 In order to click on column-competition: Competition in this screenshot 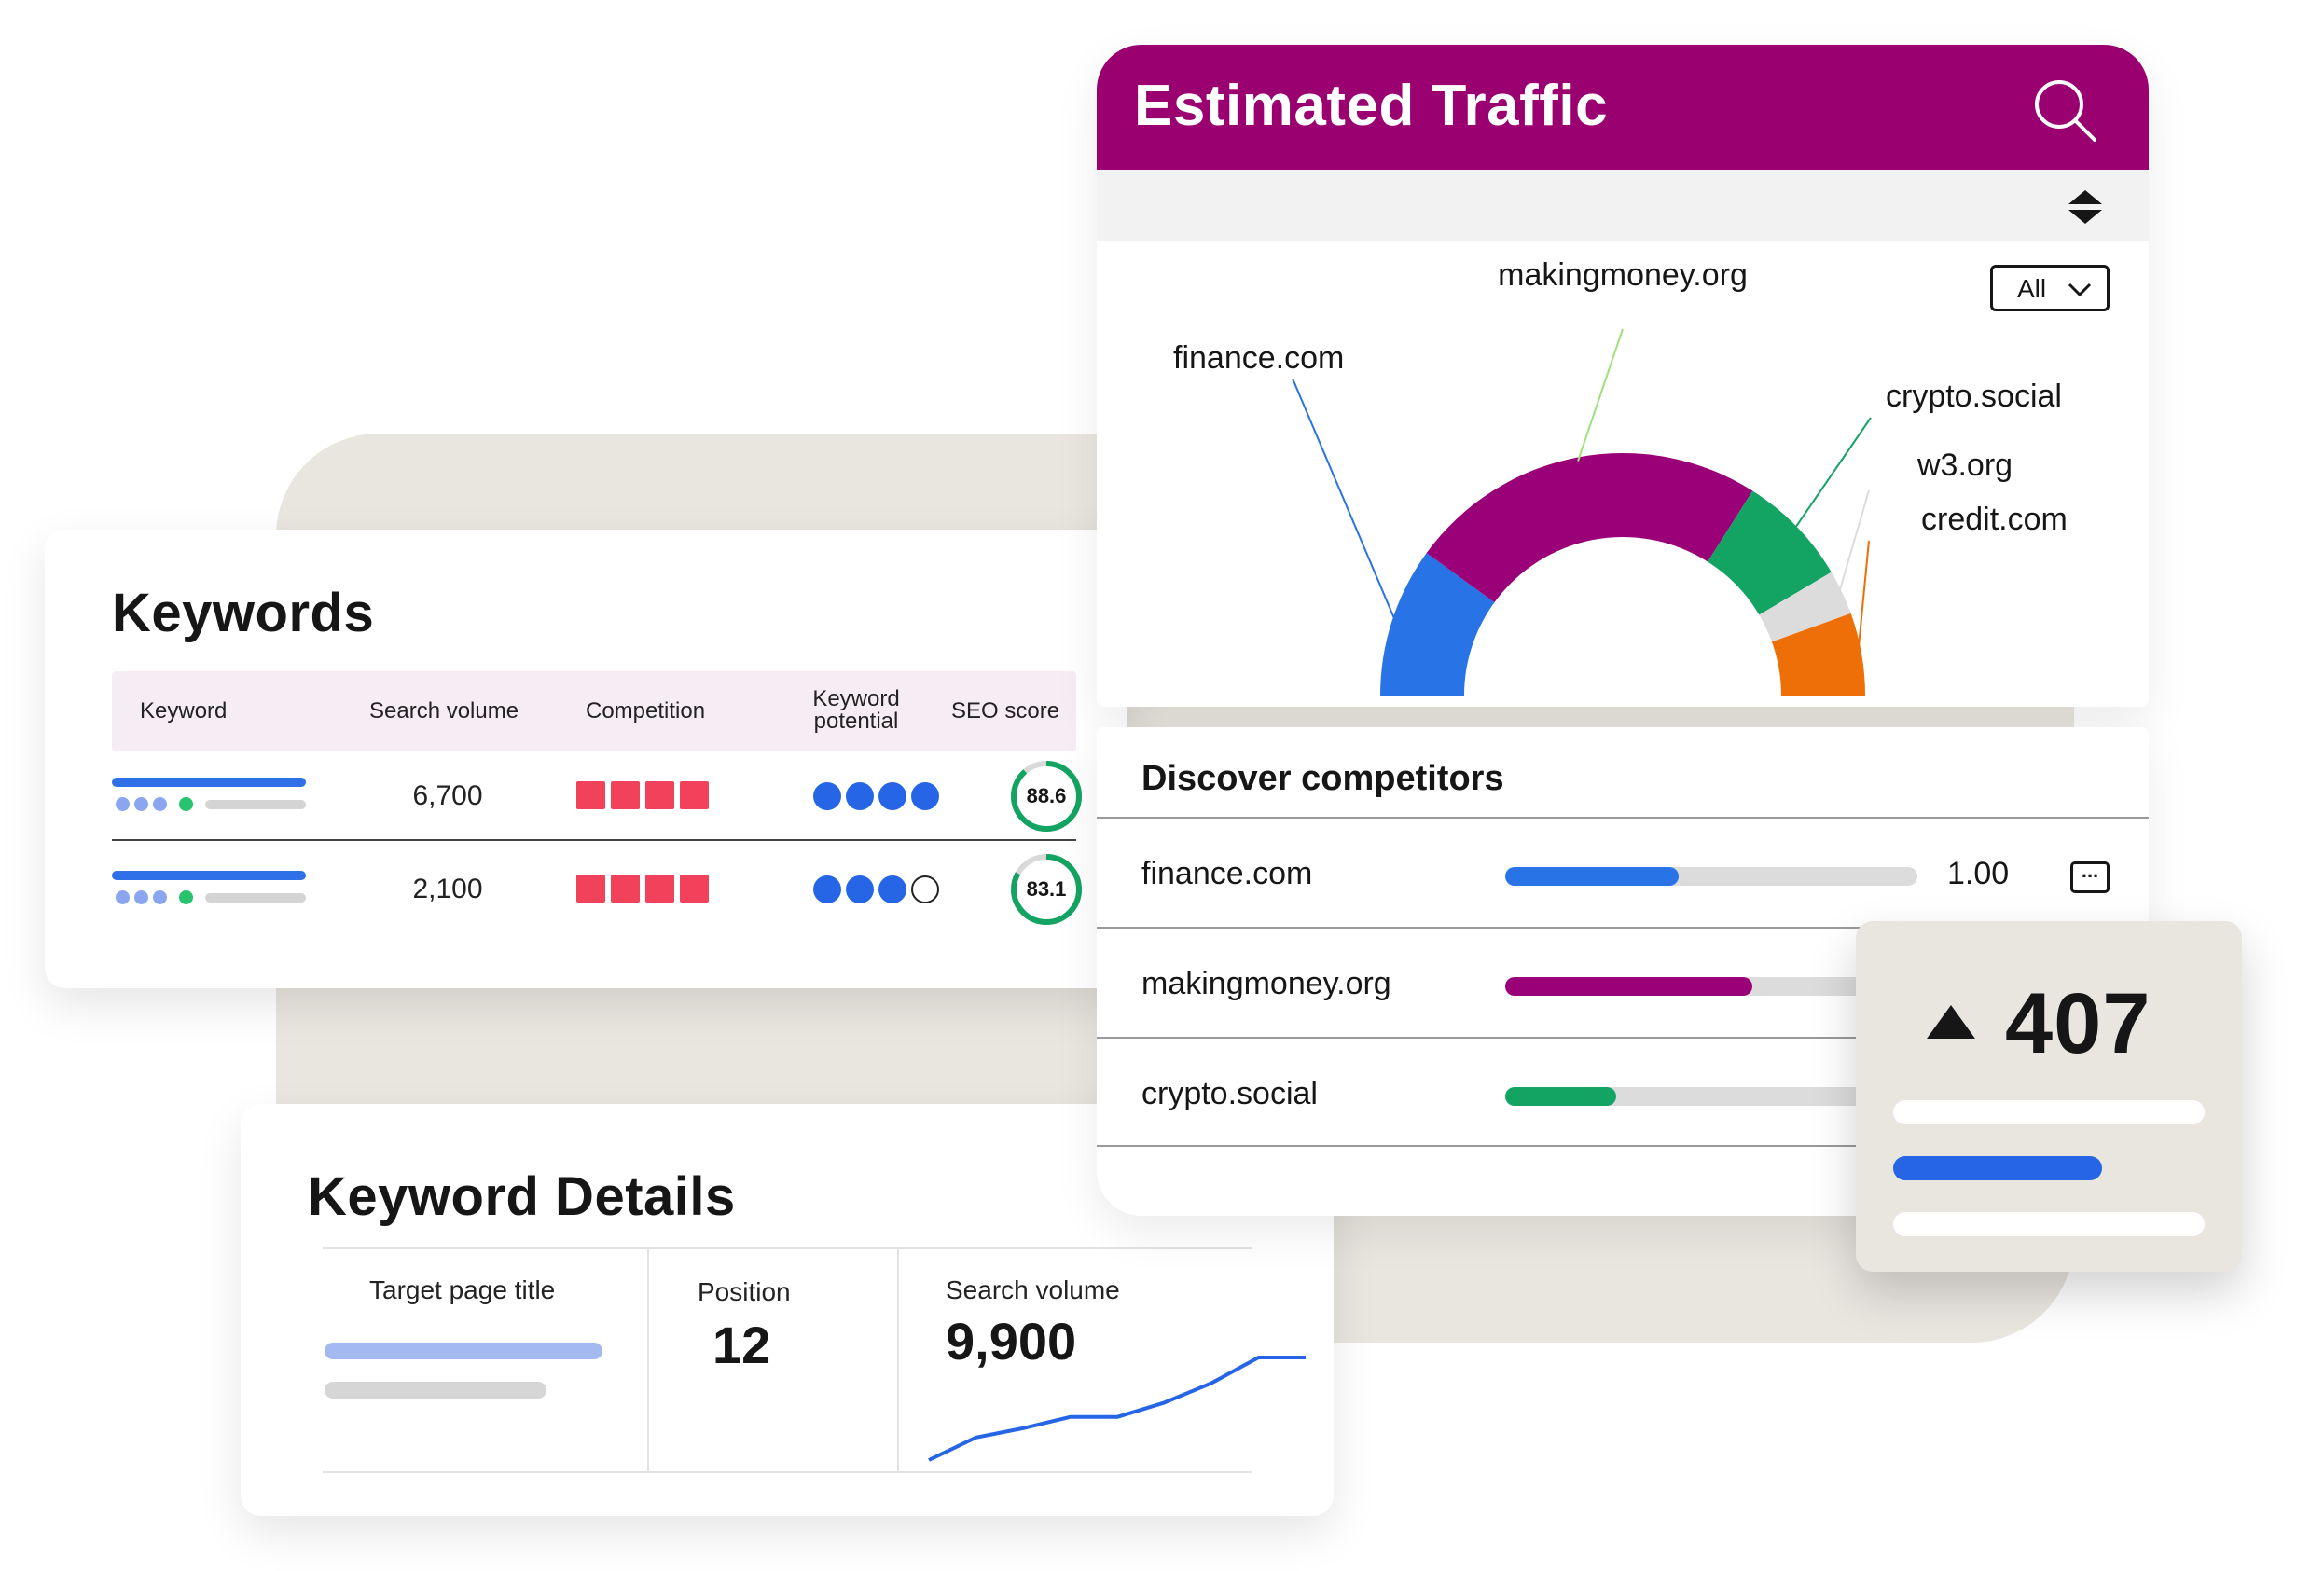, I will do `click(646, 710)`.